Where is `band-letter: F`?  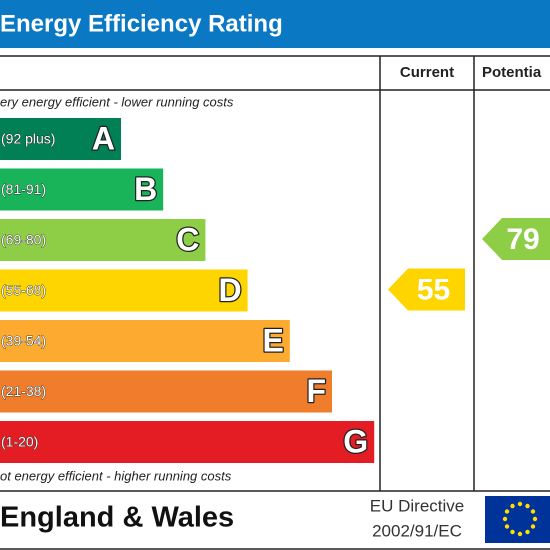
band-letter: F is located at coordinates (316, 391).